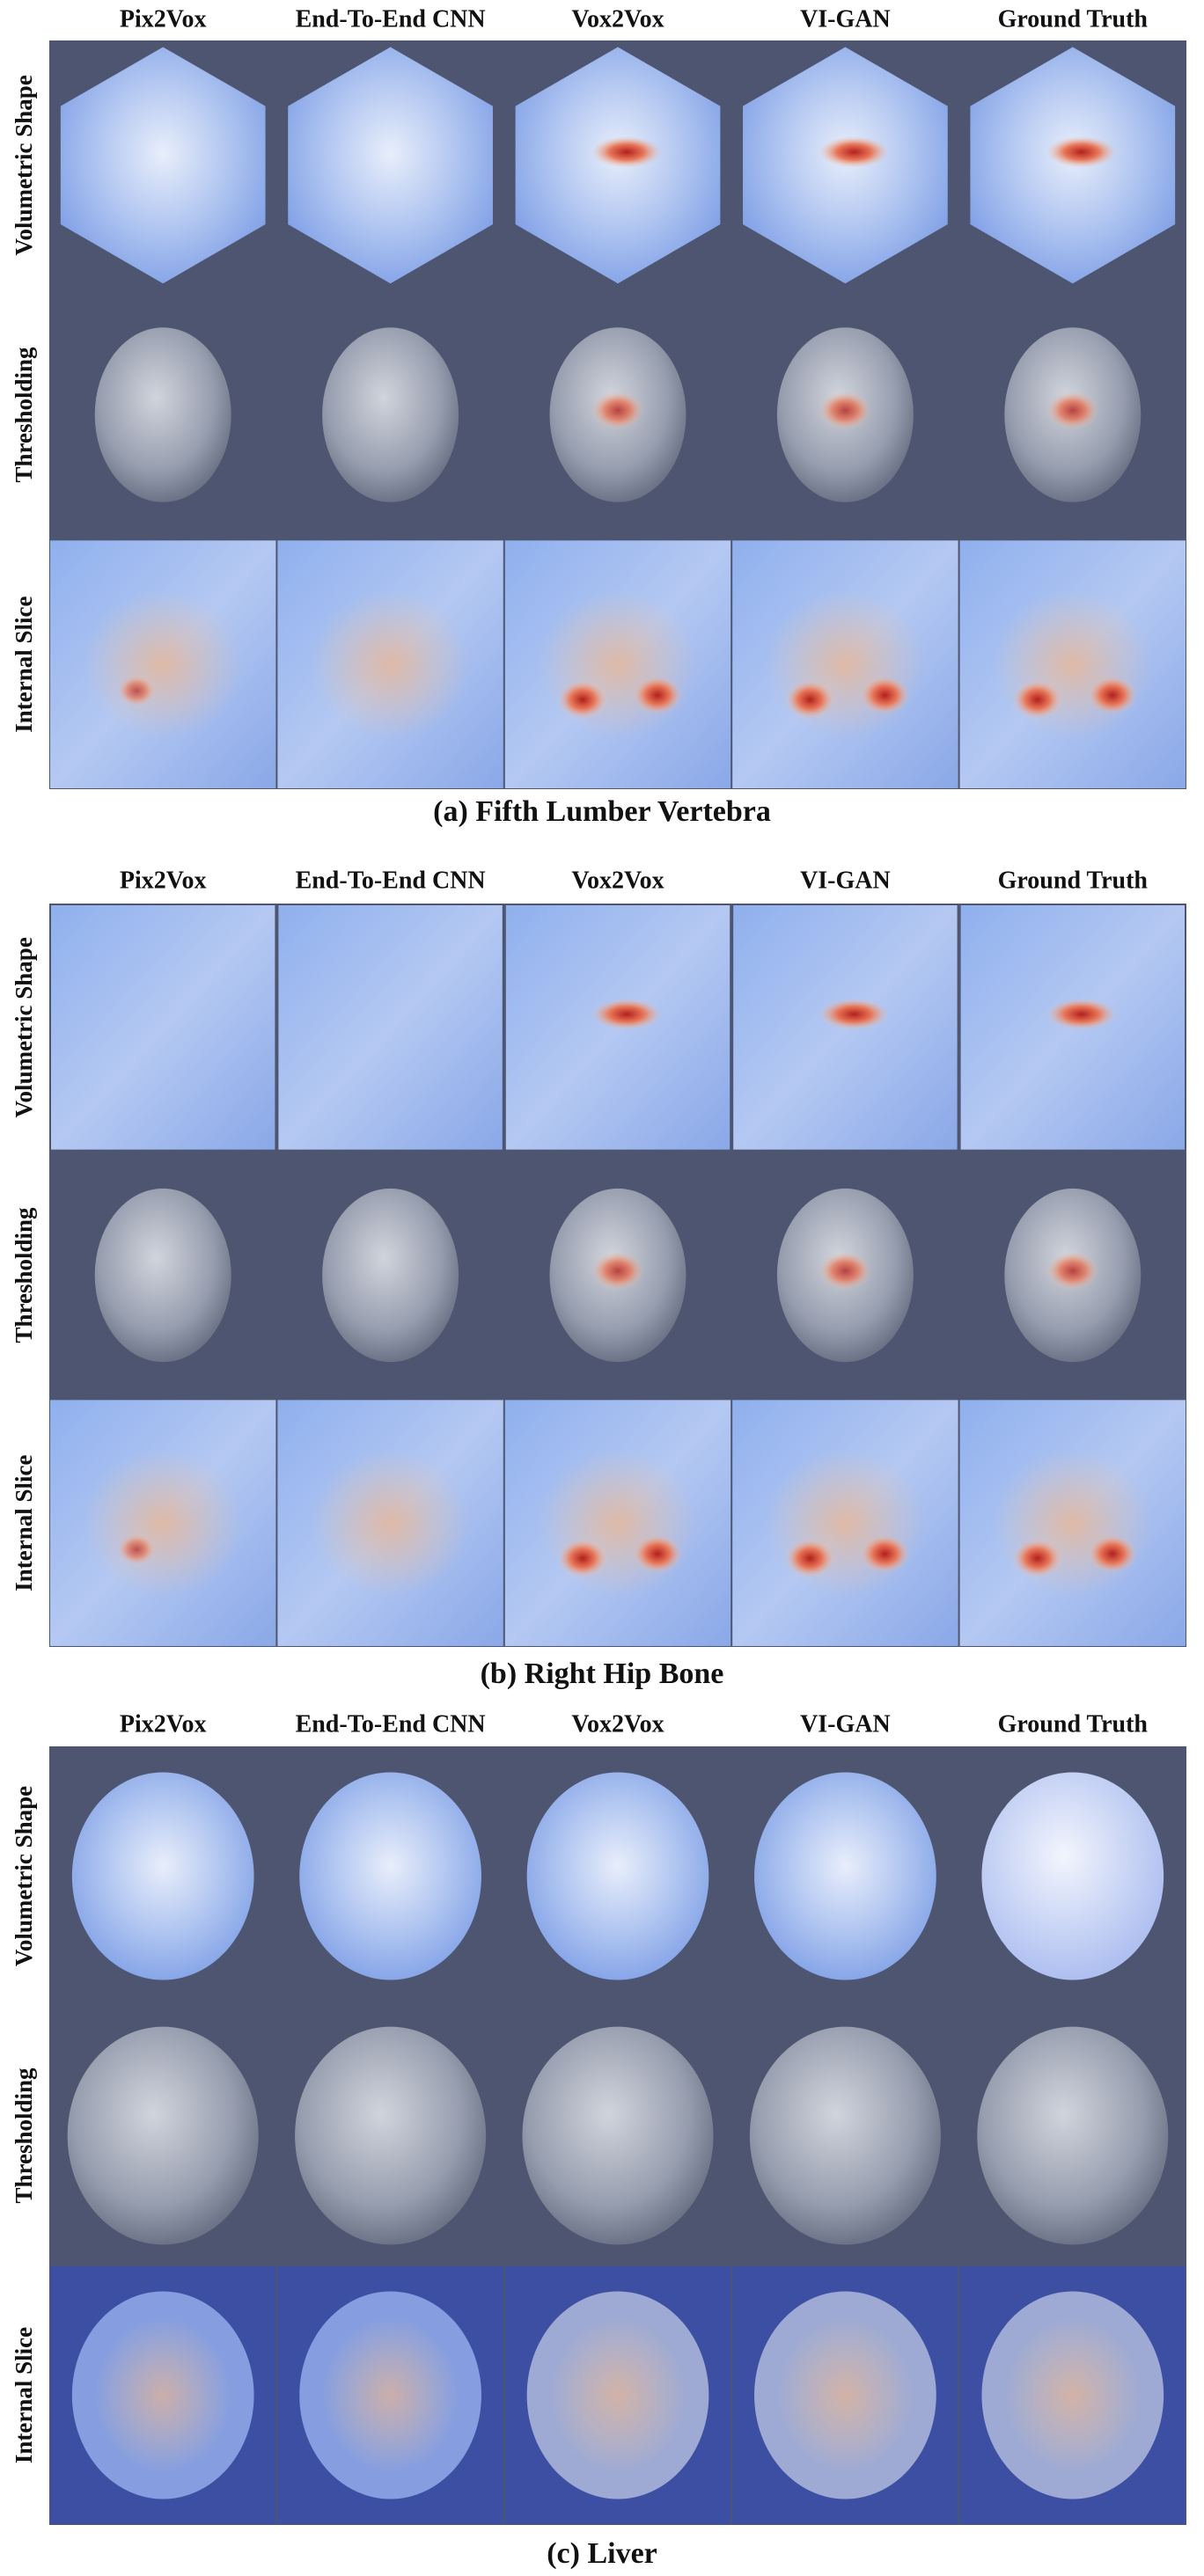 This screenshot has height=2576, width=1204. What do you see at coordinates (602, 1674) in the screenshot?
I see `panel-caption: (b) Right Hip Bone` at bounding box center [602, 1674].